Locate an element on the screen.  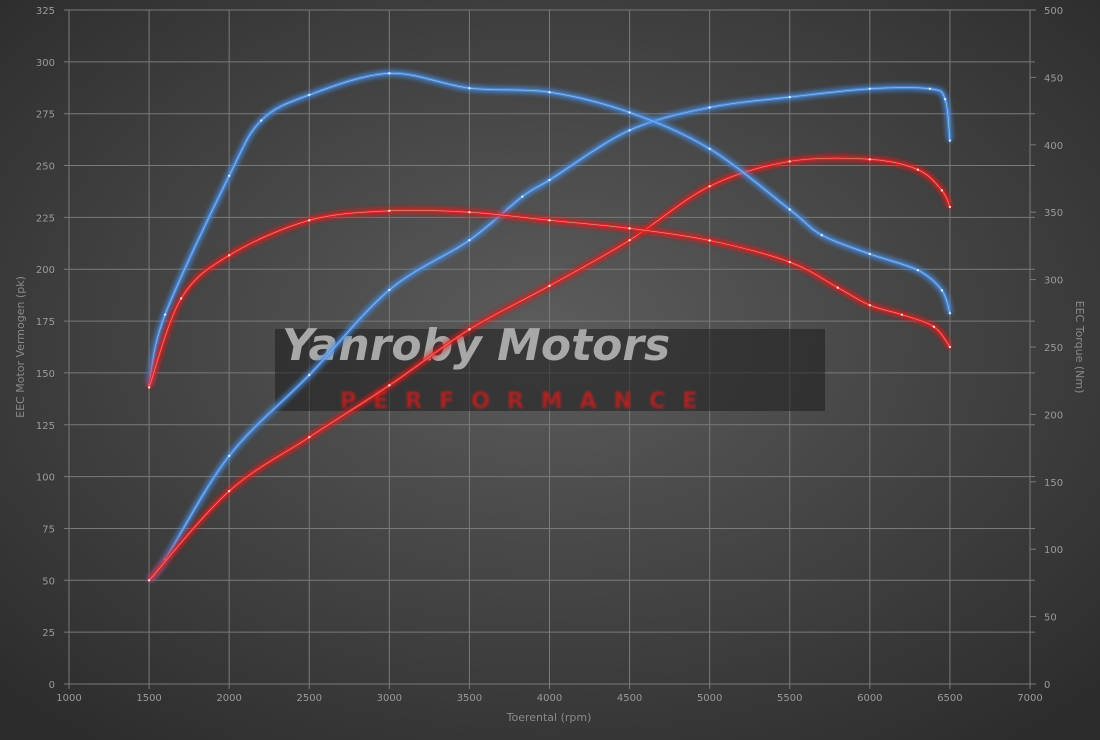
y-tick-label: 150 is located at coordinates (45, 374).